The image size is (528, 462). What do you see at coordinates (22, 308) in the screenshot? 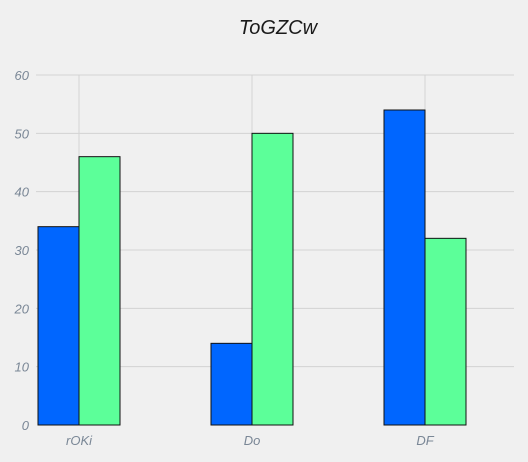
I see `y-tick-label: 20` at bounding box center [22, 308].